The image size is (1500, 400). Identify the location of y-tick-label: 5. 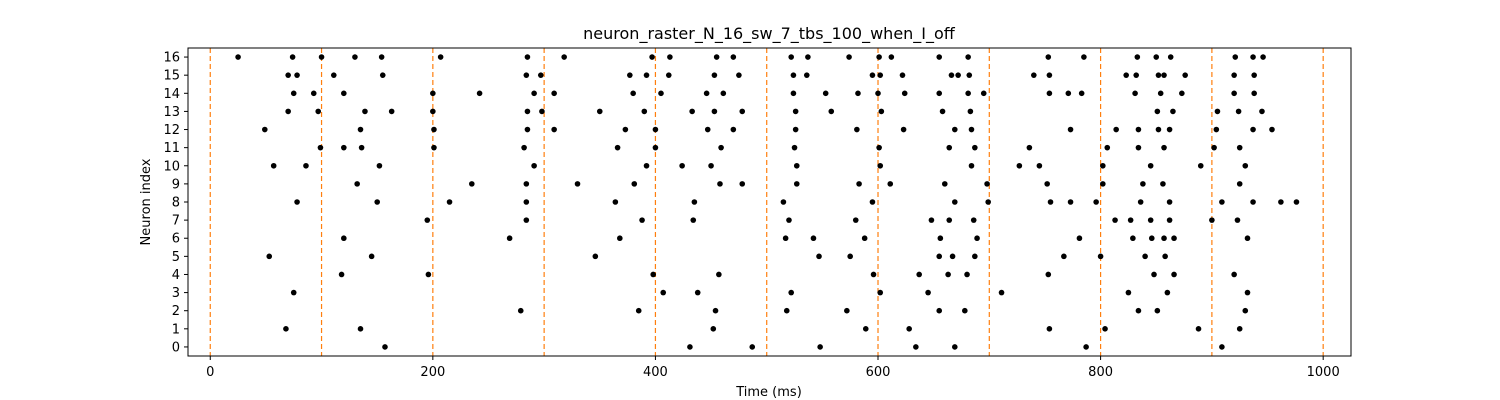
(176, 257).